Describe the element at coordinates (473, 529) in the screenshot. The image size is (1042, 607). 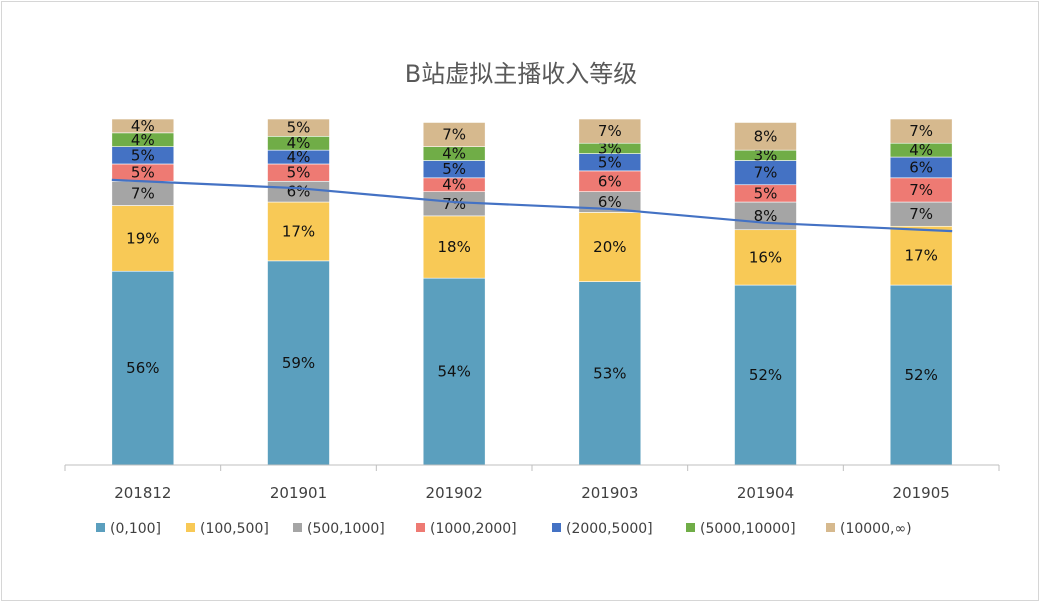
I see `legend-label-4: (1000,2000]` at that location.